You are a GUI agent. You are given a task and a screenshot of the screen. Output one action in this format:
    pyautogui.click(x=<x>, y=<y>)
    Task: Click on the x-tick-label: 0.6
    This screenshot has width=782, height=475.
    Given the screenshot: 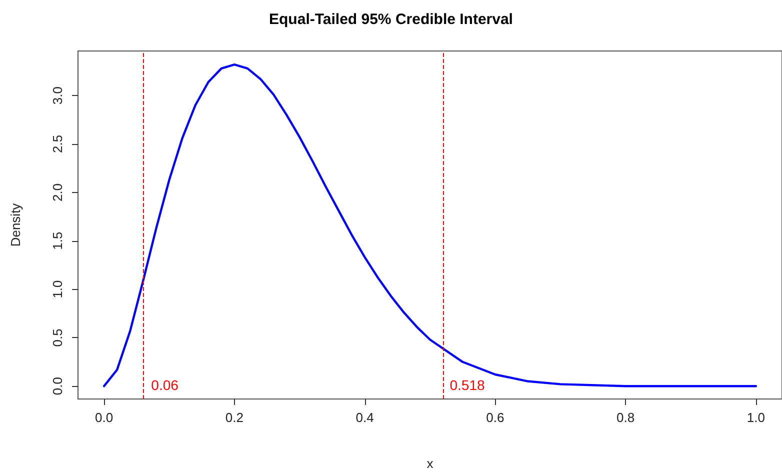 What is the action you would take?
    pyautogui.click(x=495, y=417)
    